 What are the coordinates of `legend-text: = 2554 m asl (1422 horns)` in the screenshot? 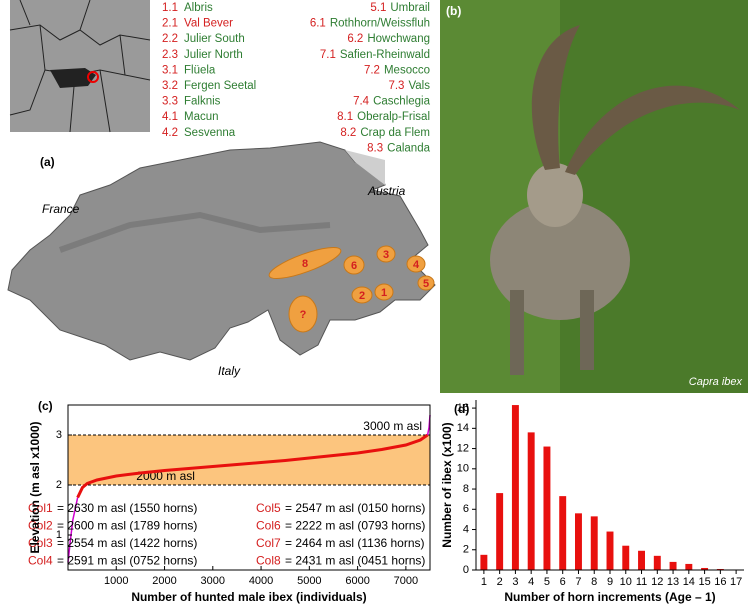 It's located at (127, 543).